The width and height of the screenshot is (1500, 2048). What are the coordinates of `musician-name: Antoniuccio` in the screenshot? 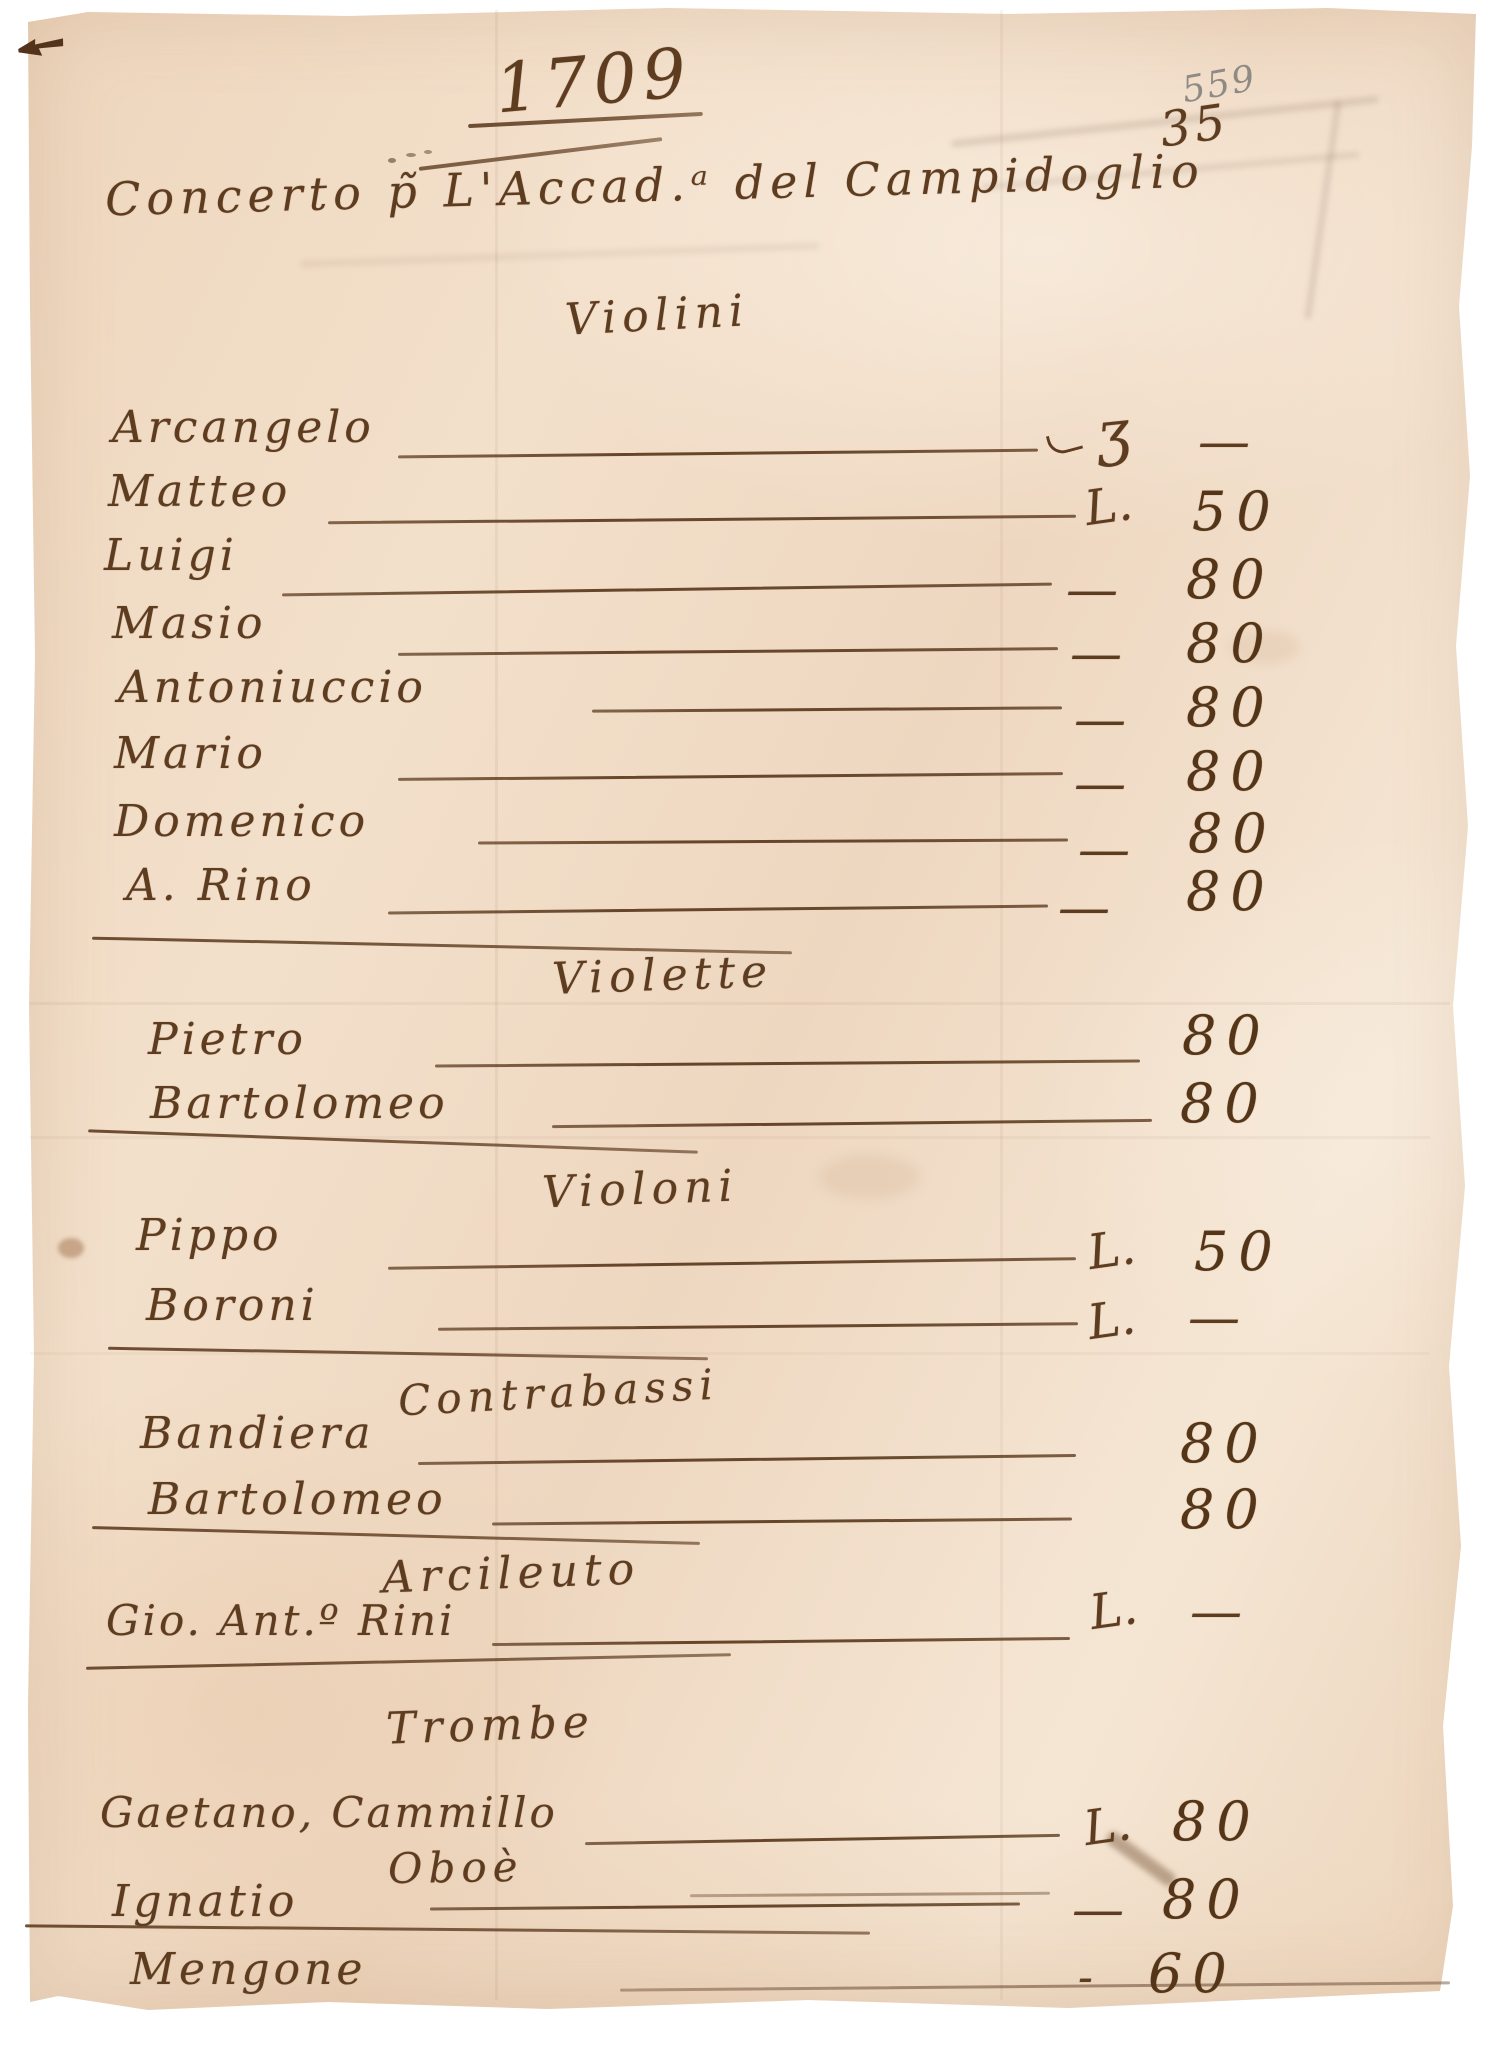 It's located at (272, 687).